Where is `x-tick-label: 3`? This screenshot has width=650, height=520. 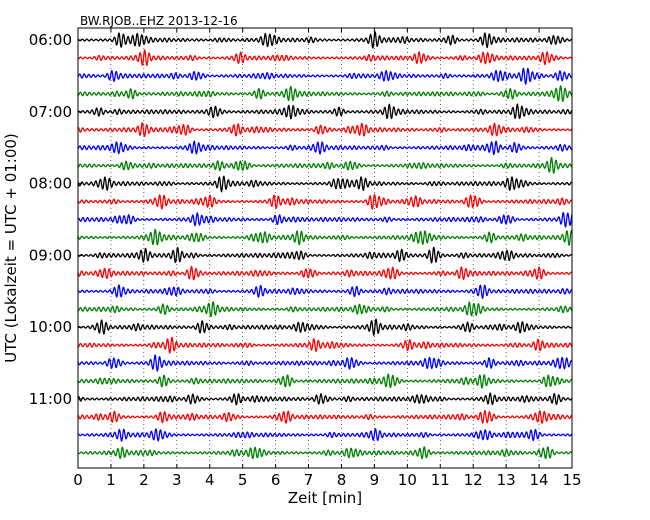
x-tick-label: 3 is located at coordinates (177, 480).